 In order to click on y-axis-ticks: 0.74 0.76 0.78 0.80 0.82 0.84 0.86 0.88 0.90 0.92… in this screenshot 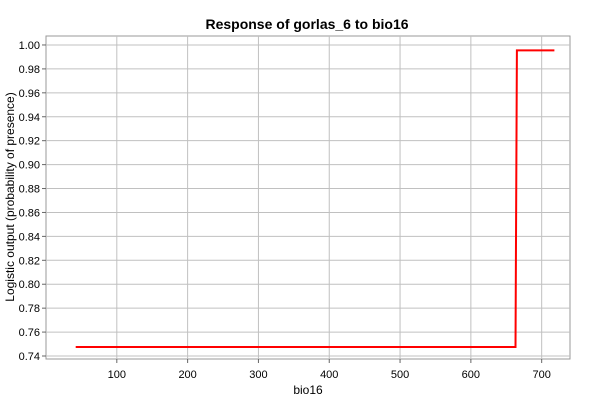, I will do `click(32, 201)`.